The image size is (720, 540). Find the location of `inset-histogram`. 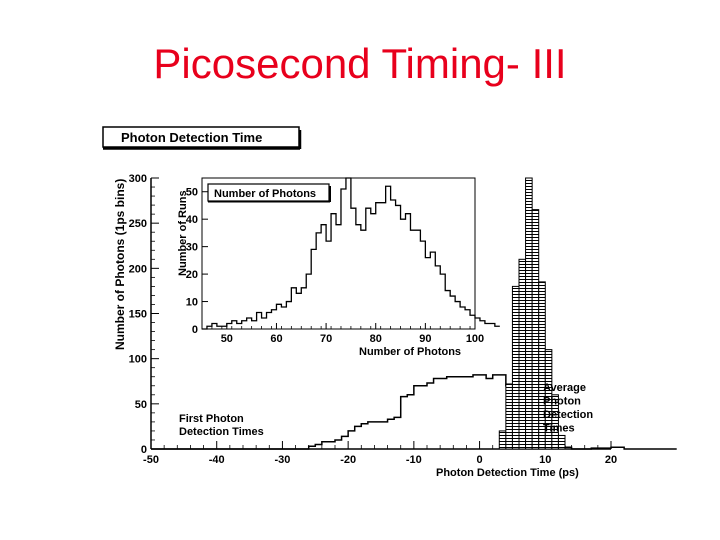

inset-histogram is located at coordinates (351, 253).